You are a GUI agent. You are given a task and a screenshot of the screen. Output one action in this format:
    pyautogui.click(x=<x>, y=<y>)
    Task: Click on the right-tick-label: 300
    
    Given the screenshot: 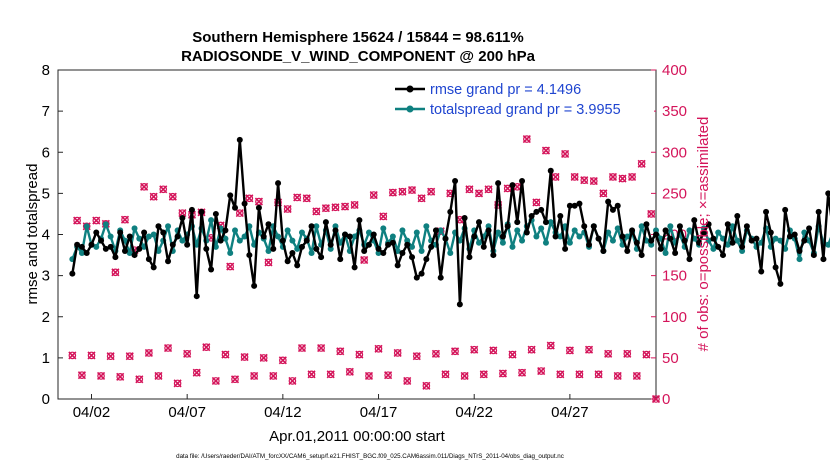 What is the action you would take?
    pyautogui.click(x=674, y=152)
    